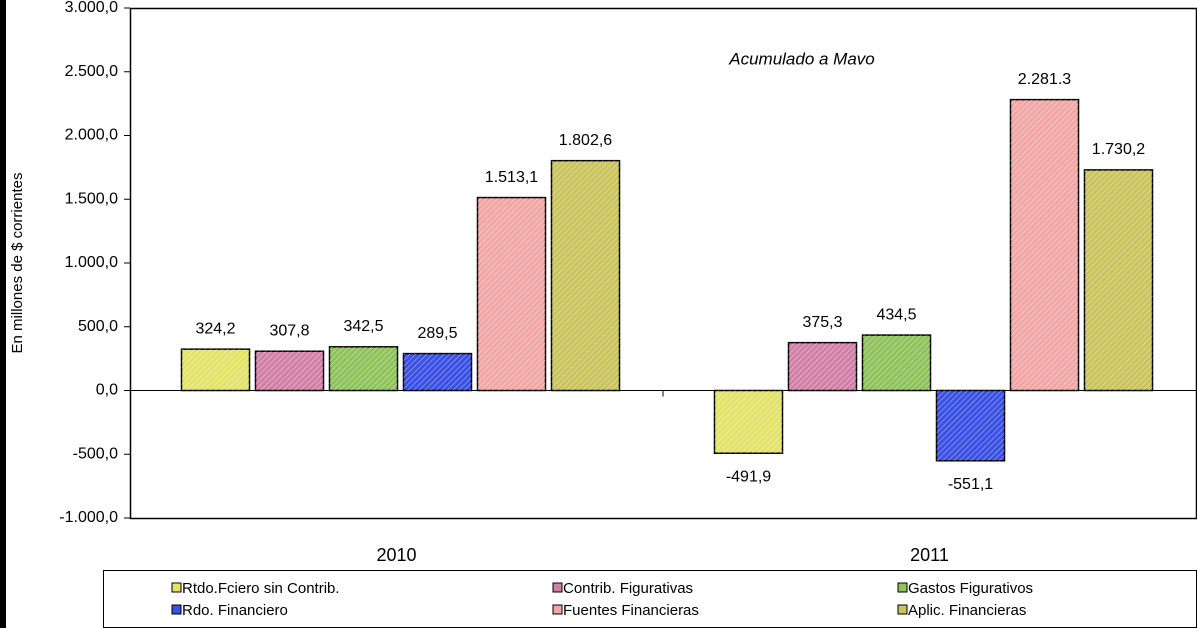  I want to click on legend-label: Aplic. Financieras, so click(967, 610).